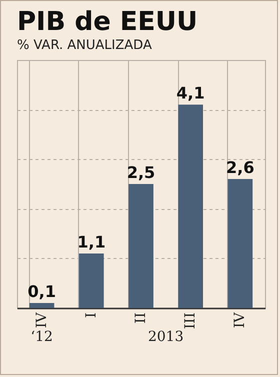  Describe the element at coordinates (166, 337) in the screenshot. I see `text: 2013` at that location.